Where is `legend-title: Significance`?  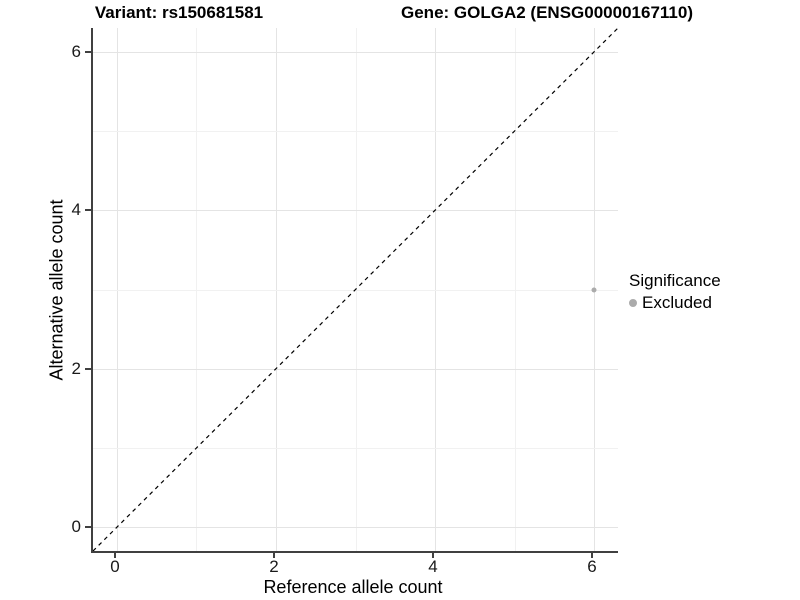 legend-title: Significance is located at coordinates (675, 280).